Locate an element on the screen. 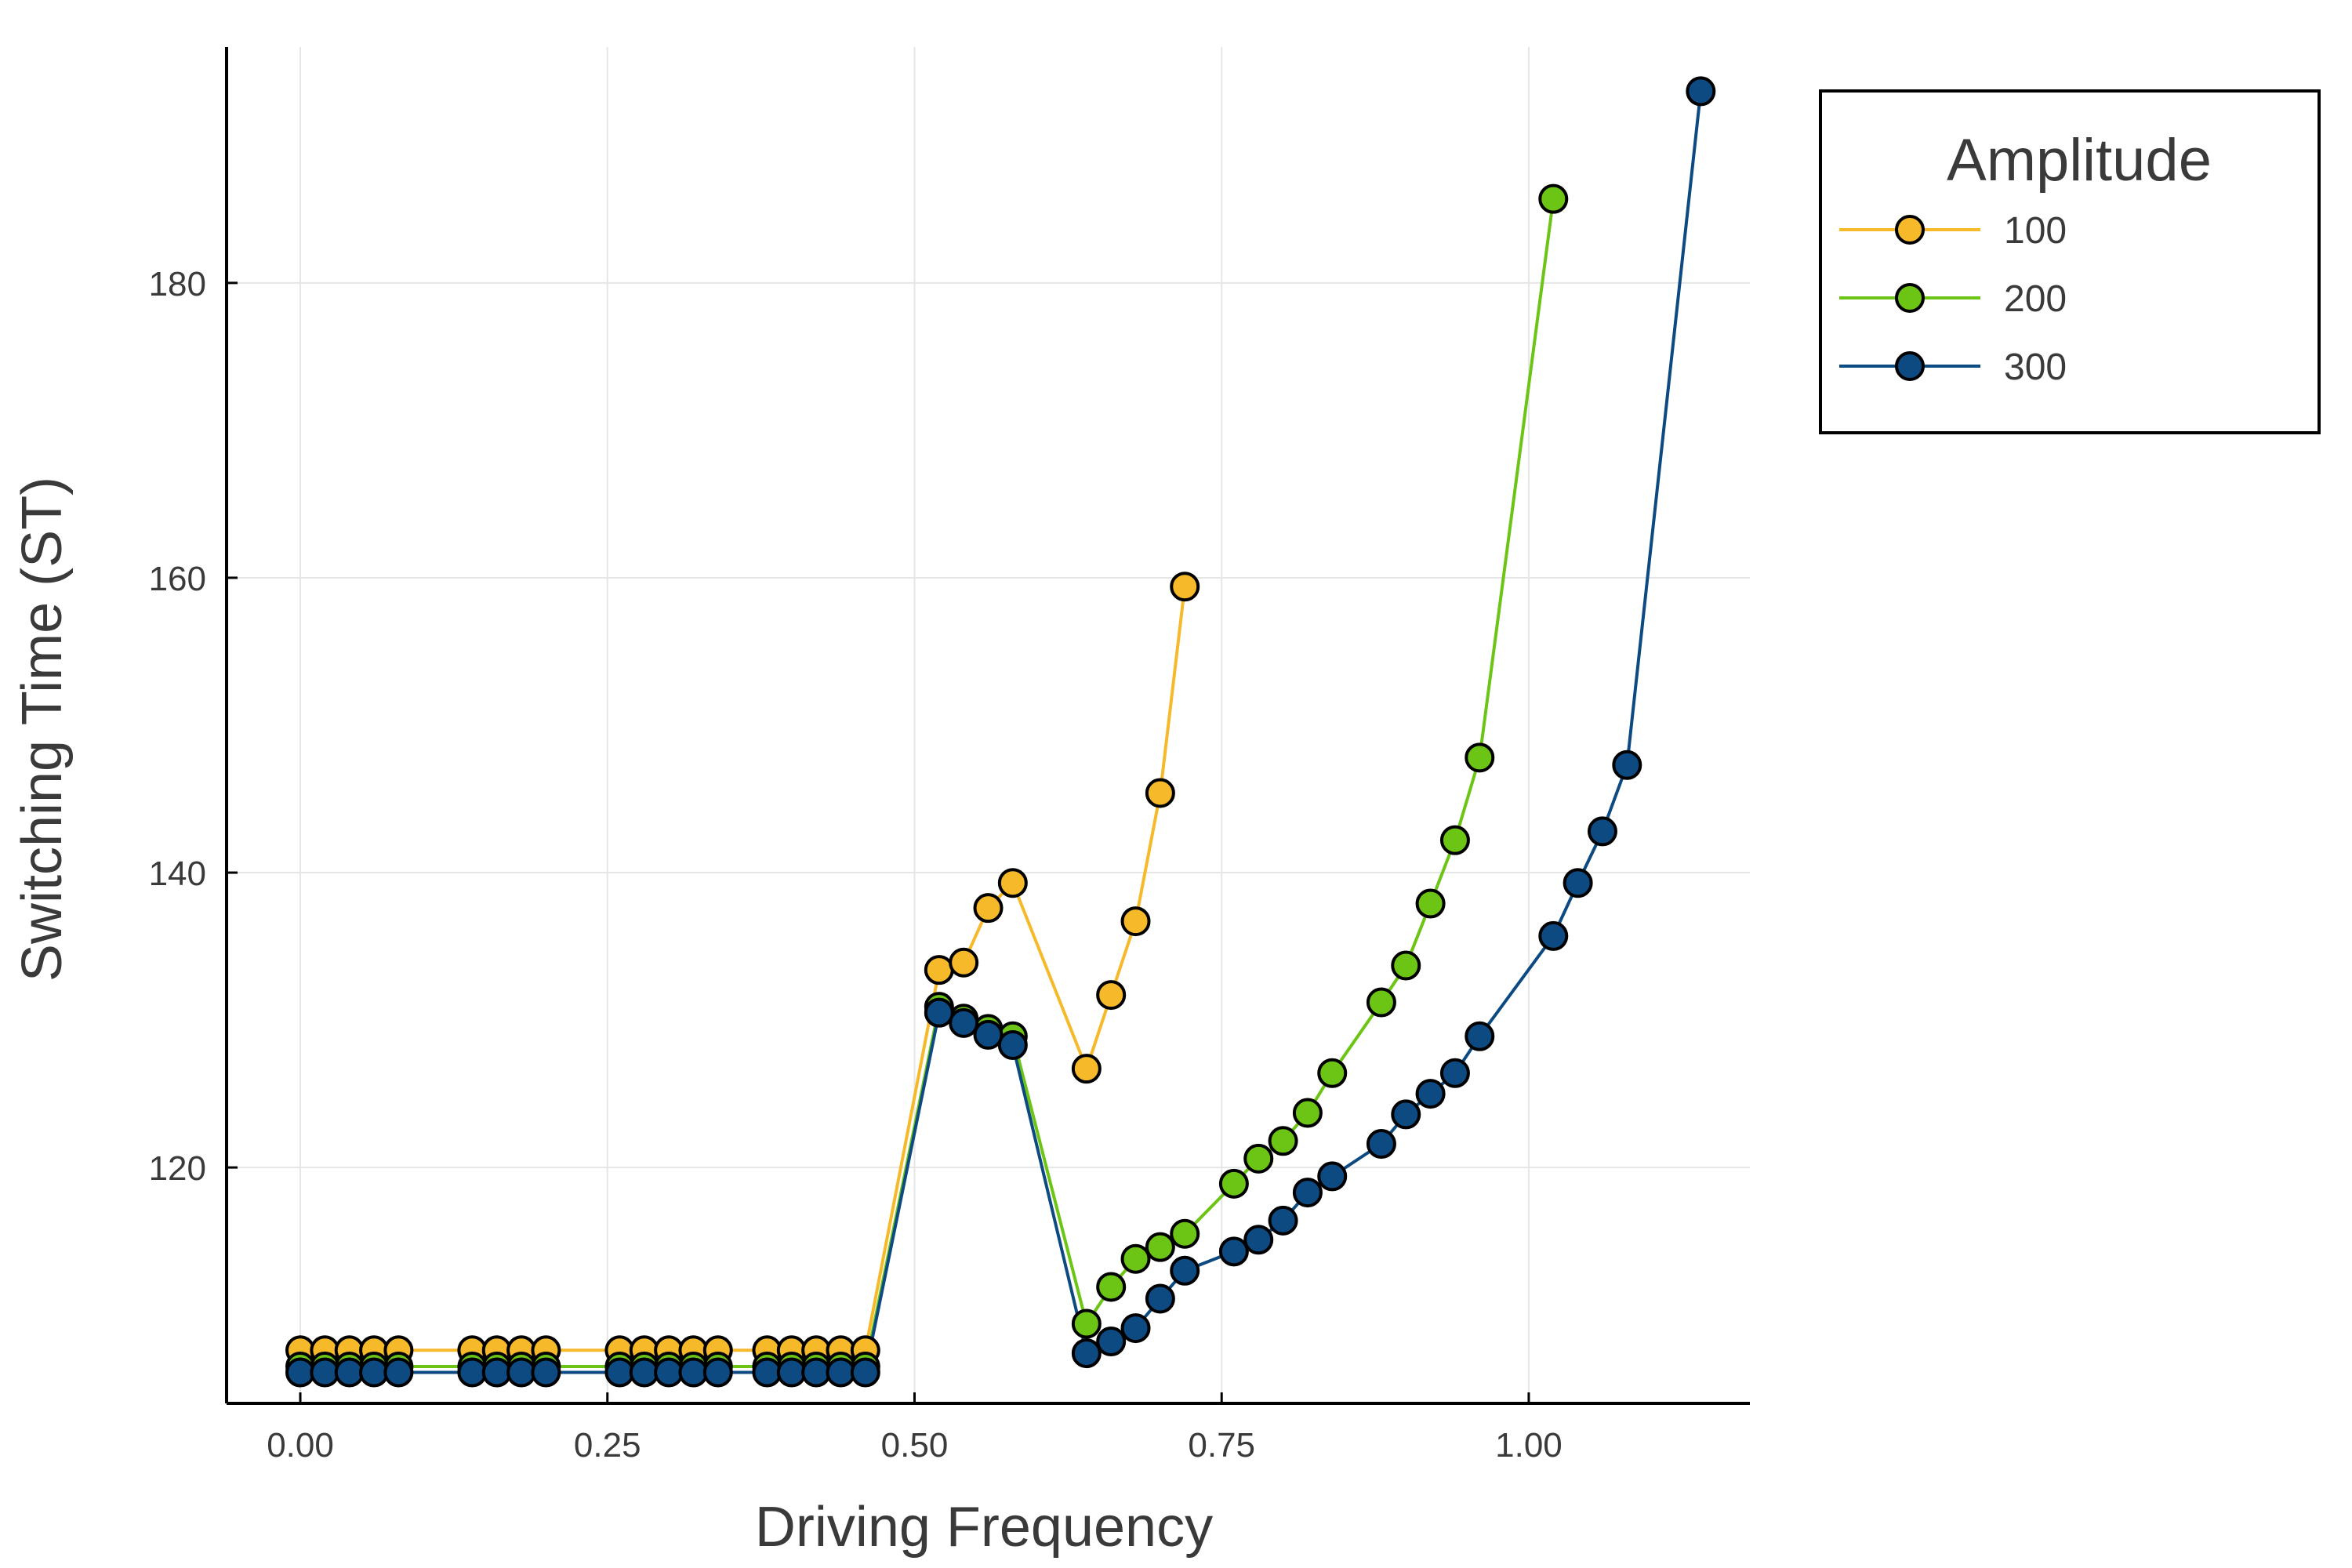 The height and width of the screenshot is (1568, 2352). y-axis-title: Switching Time (ST) is located at coordinates (42, 729).